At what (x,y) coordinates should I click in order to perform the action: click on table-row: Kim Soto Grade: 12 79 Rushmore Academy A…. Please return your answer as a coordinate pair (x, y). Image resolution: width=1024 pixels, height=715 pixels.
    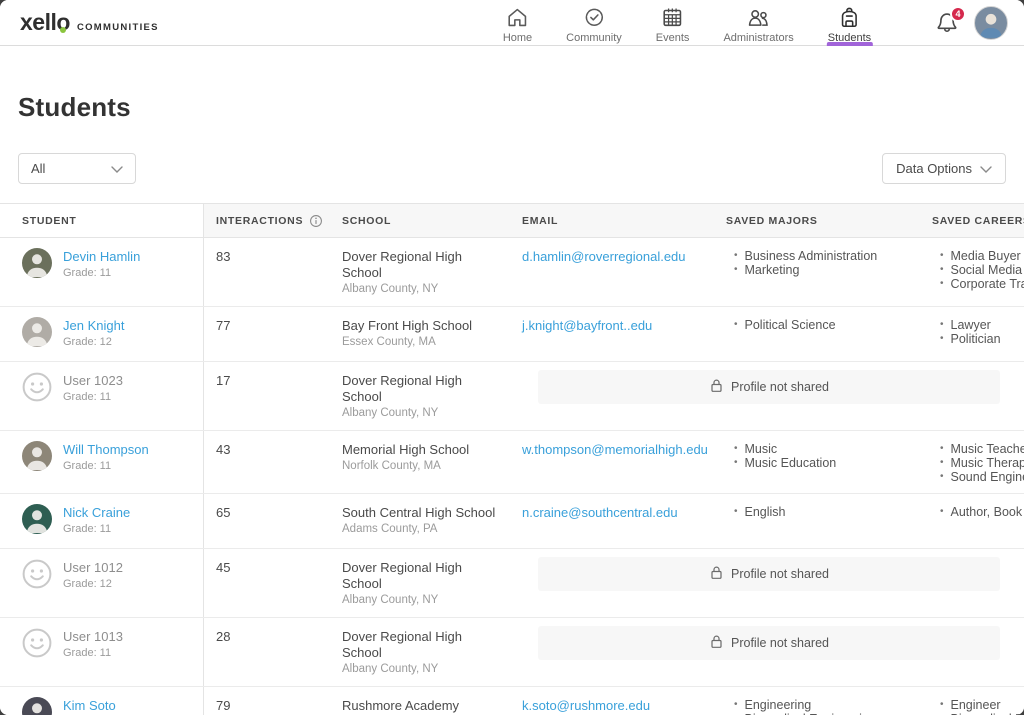
    Looking at the image, I should click on (512, 701).